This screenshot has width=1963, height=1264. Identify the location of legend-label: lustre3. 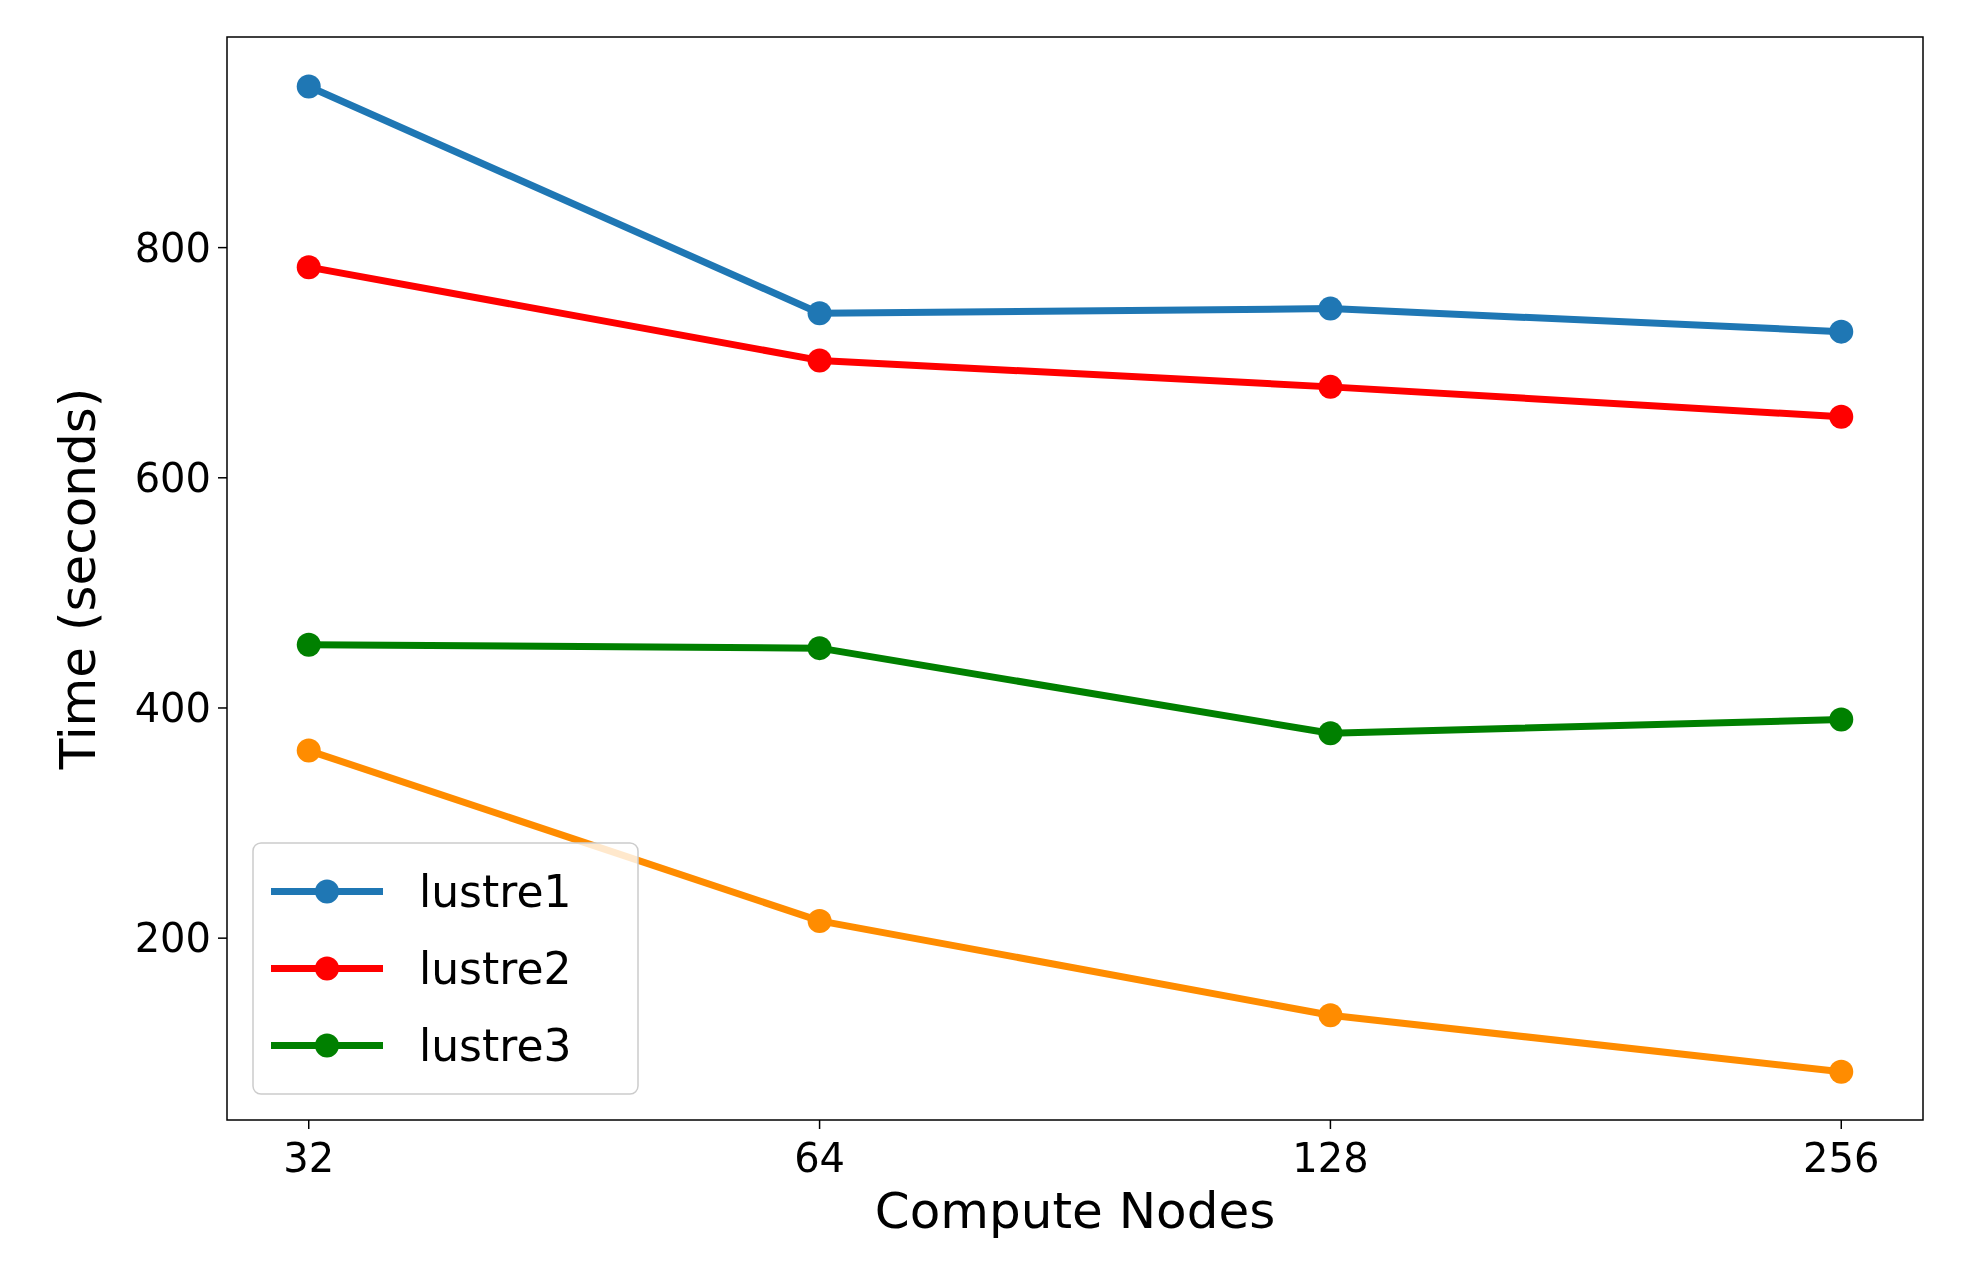
(495, 1045).